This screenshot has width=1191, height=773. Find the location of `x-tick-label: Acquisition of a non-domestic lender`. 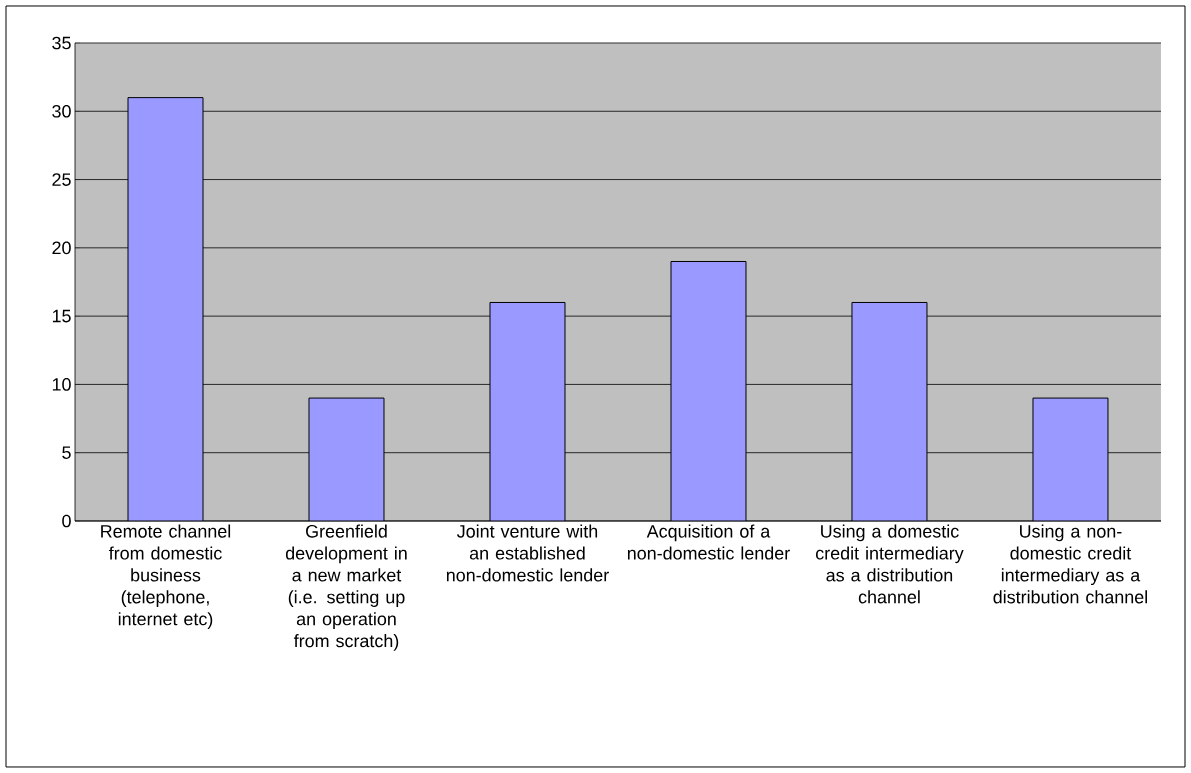

x-tick-label: Acquisition of a non-domestic lender is located at coordinates (708, 542).